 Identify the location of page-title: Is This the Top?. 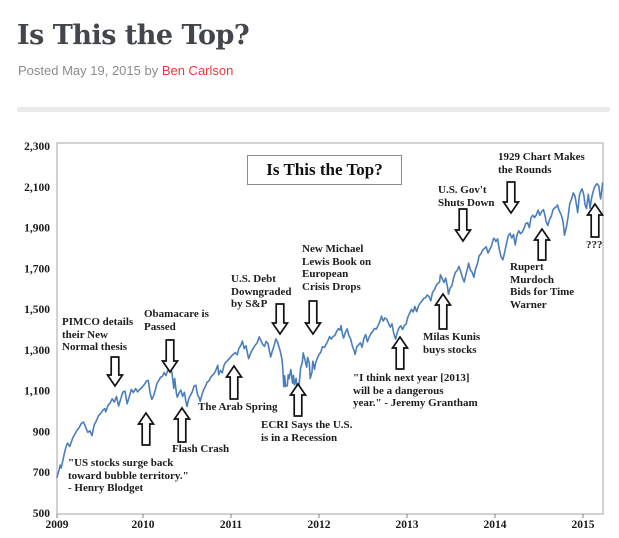
(133, 35).